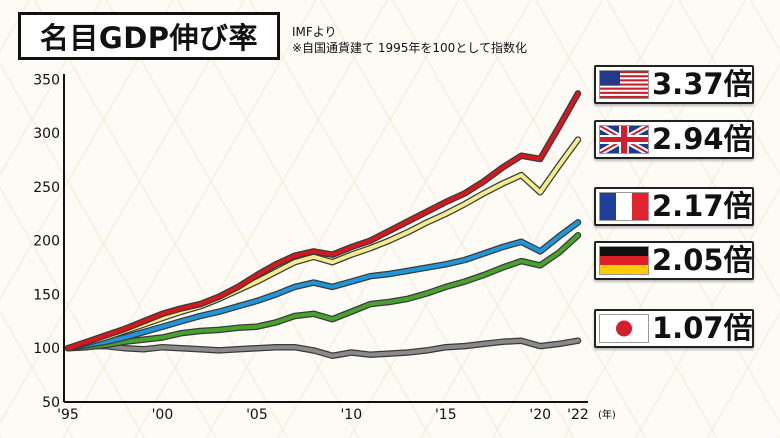 This screenshot has height=438, width=780. I want to click on y-tick-label: 350, so click(46, 80).